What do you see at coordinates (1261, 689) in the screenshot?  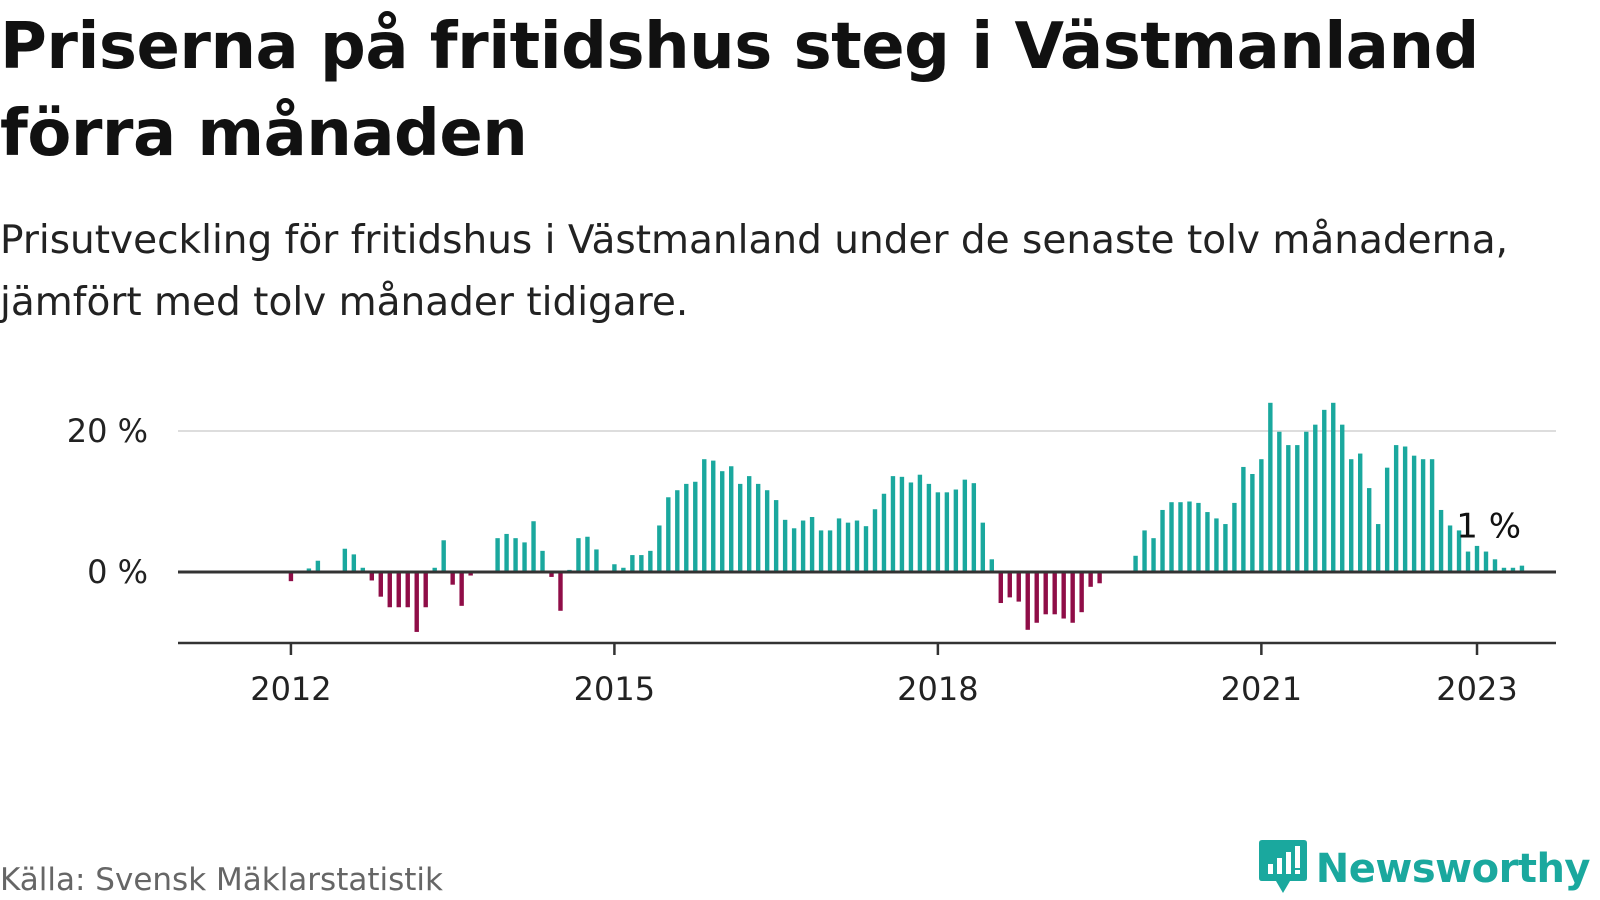 I see `x-tick-label: 2021` at bounding box center [1261, 689].